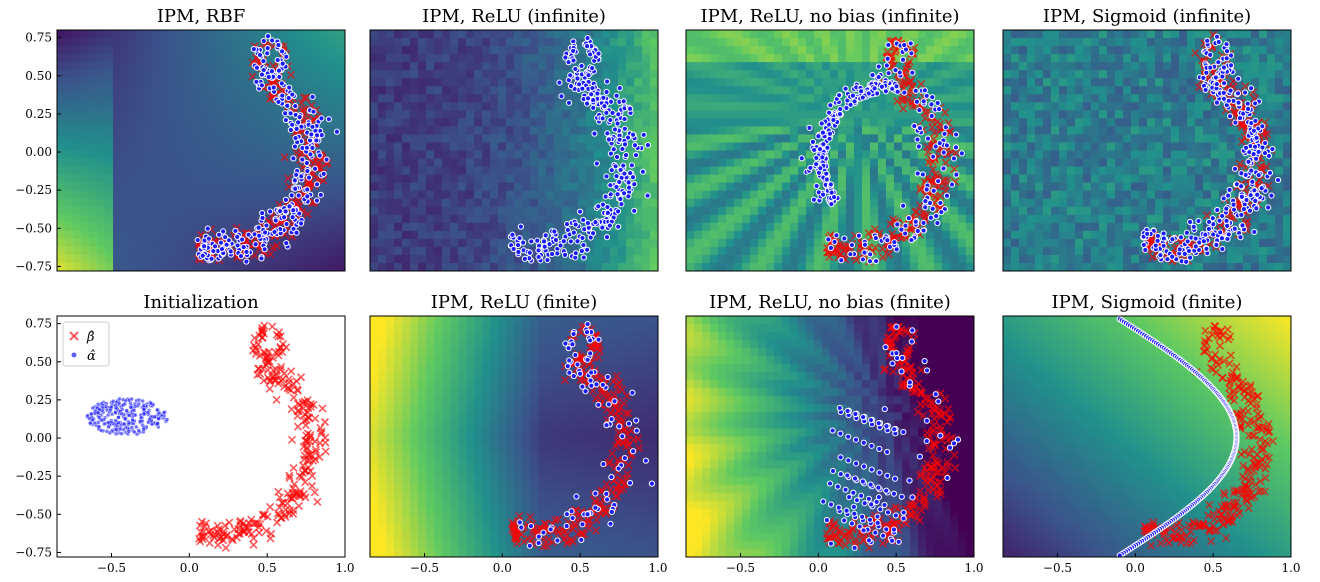  Describe the element at coordinates (514, 150) in the screenshot. I see `axes-frame-relu_inf` at that location.